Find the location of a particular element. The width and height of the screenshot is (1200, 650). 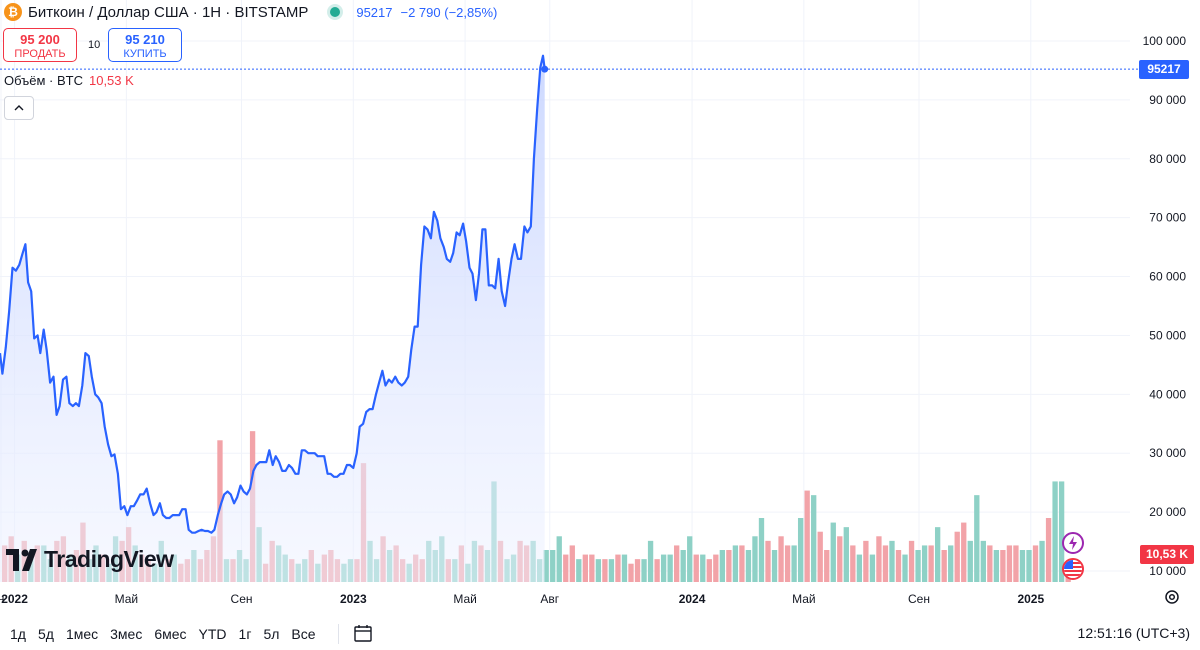

bitcoin-icon: ₿ is located at coordinates (13, 12).